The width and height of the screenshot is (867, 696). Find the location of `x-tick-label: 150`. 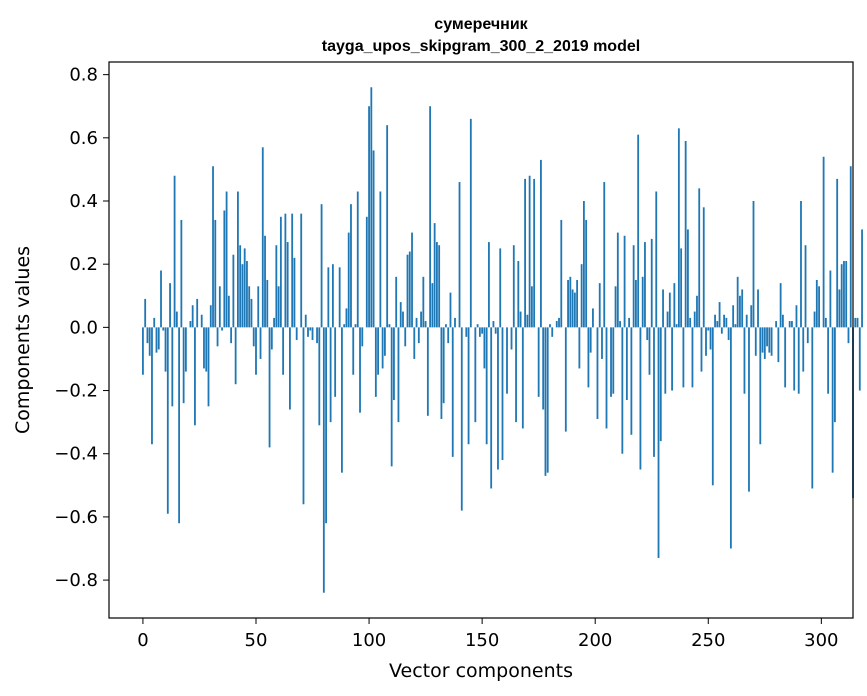

x-tick-label: 150 is located at coordinates (482, 640).